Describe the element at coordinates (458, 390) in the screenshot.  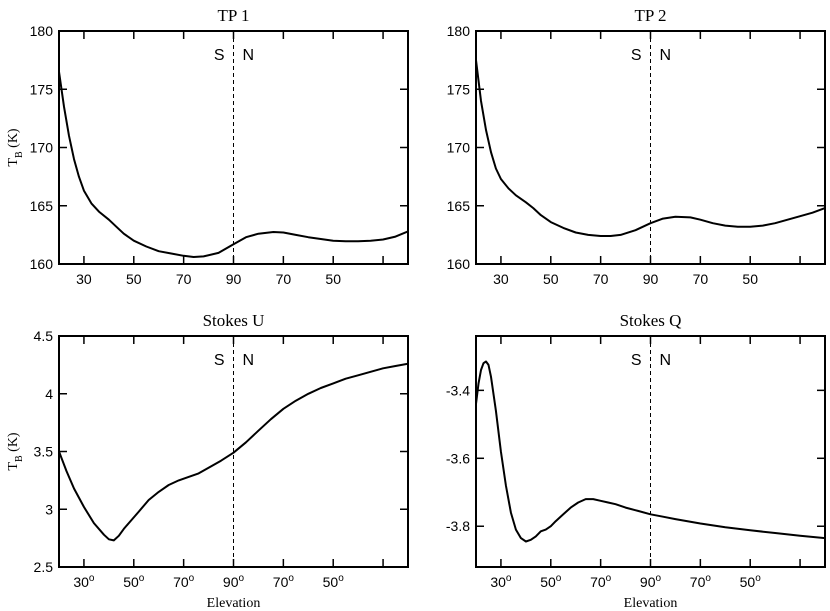
I see `y-tick-label: -3.4` at that location.